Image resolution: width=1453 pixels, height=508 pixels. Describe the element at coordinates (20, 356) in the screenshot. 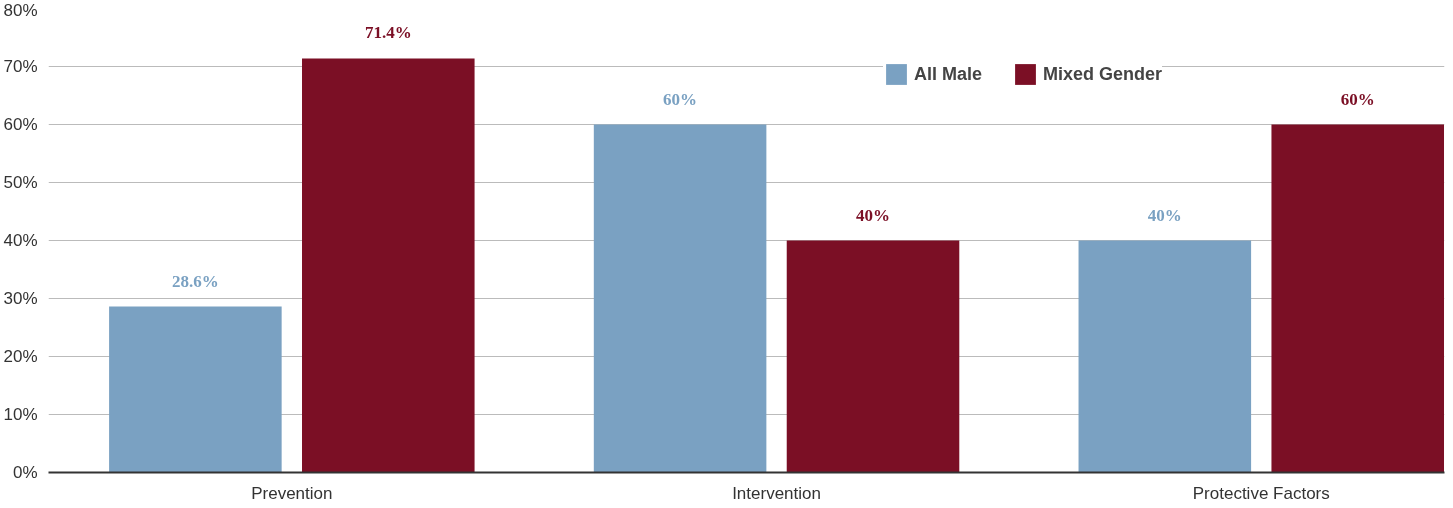

I see `y-tick-label: 20%` at that location.